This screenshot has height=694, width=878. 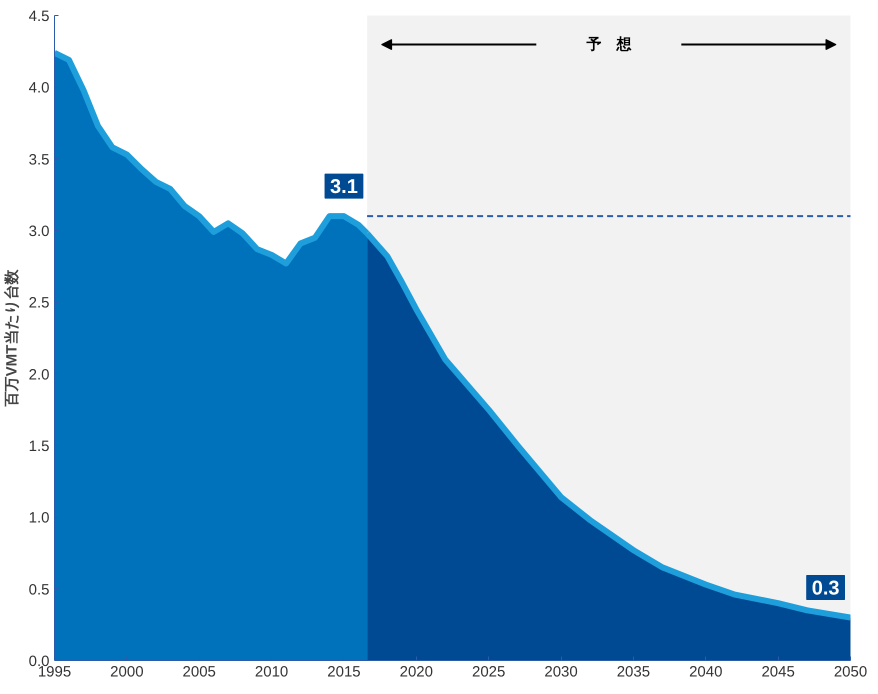 What do you see at coordinates (489, 672) in the screenshot?
I see `x-tick-label: 2025` at bounding box center [489, 672].